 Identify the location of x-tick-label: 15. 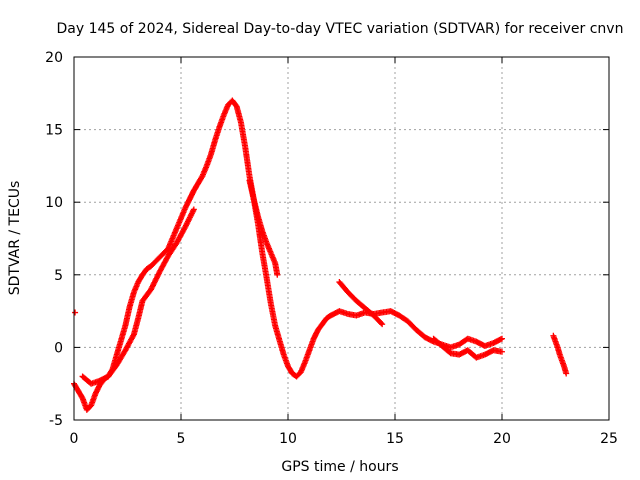
(395, 439).